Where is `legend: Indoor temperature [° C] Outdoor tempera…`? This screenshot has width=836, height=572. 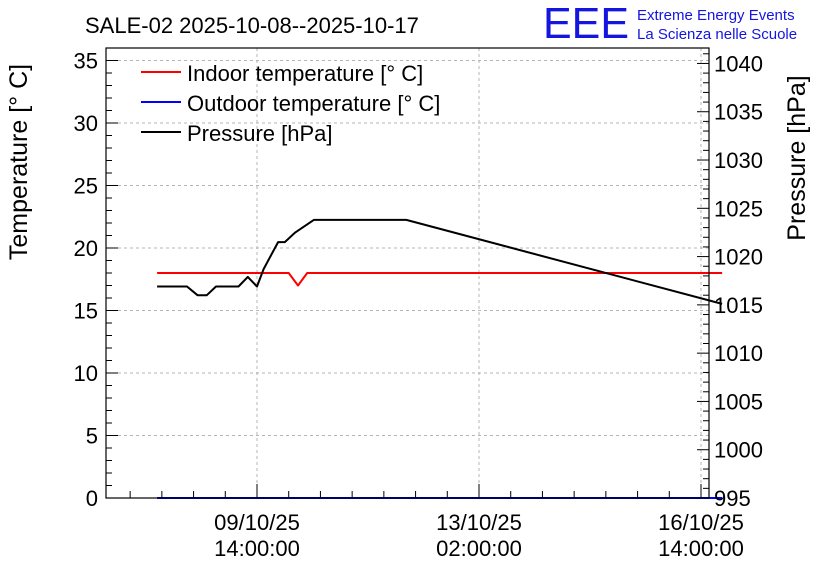
legend: Indoor temperature [° C] Outdoor tempera… is located at coordinates (290, 103).